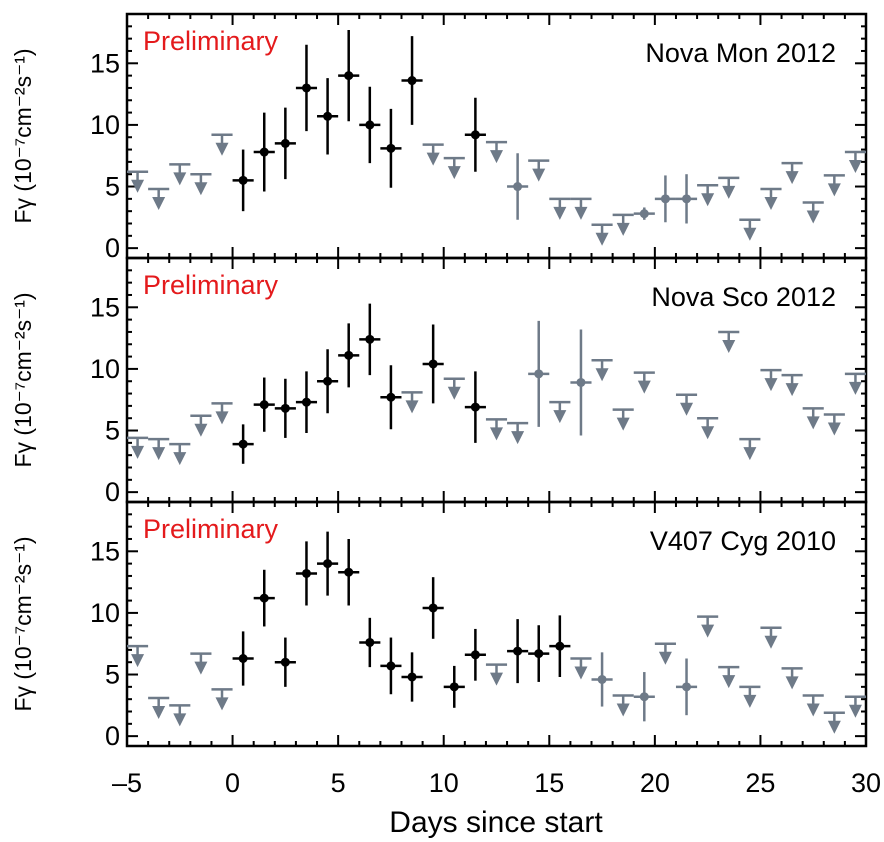  I want to click on x-tick-label: 0, so click(232, 783).